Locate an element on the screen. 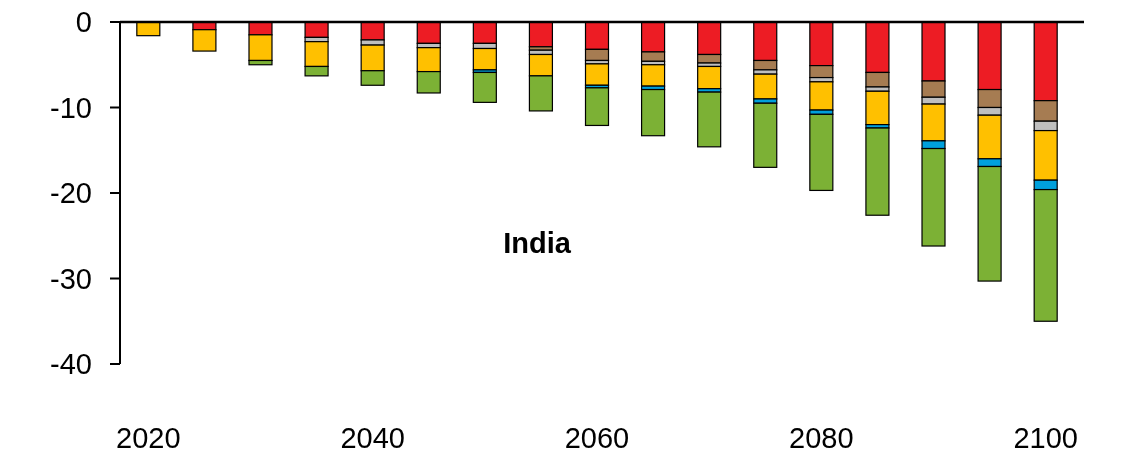 The image size is (1122, 468). y-tick-label: -10 is located at coordinates (71, 107).